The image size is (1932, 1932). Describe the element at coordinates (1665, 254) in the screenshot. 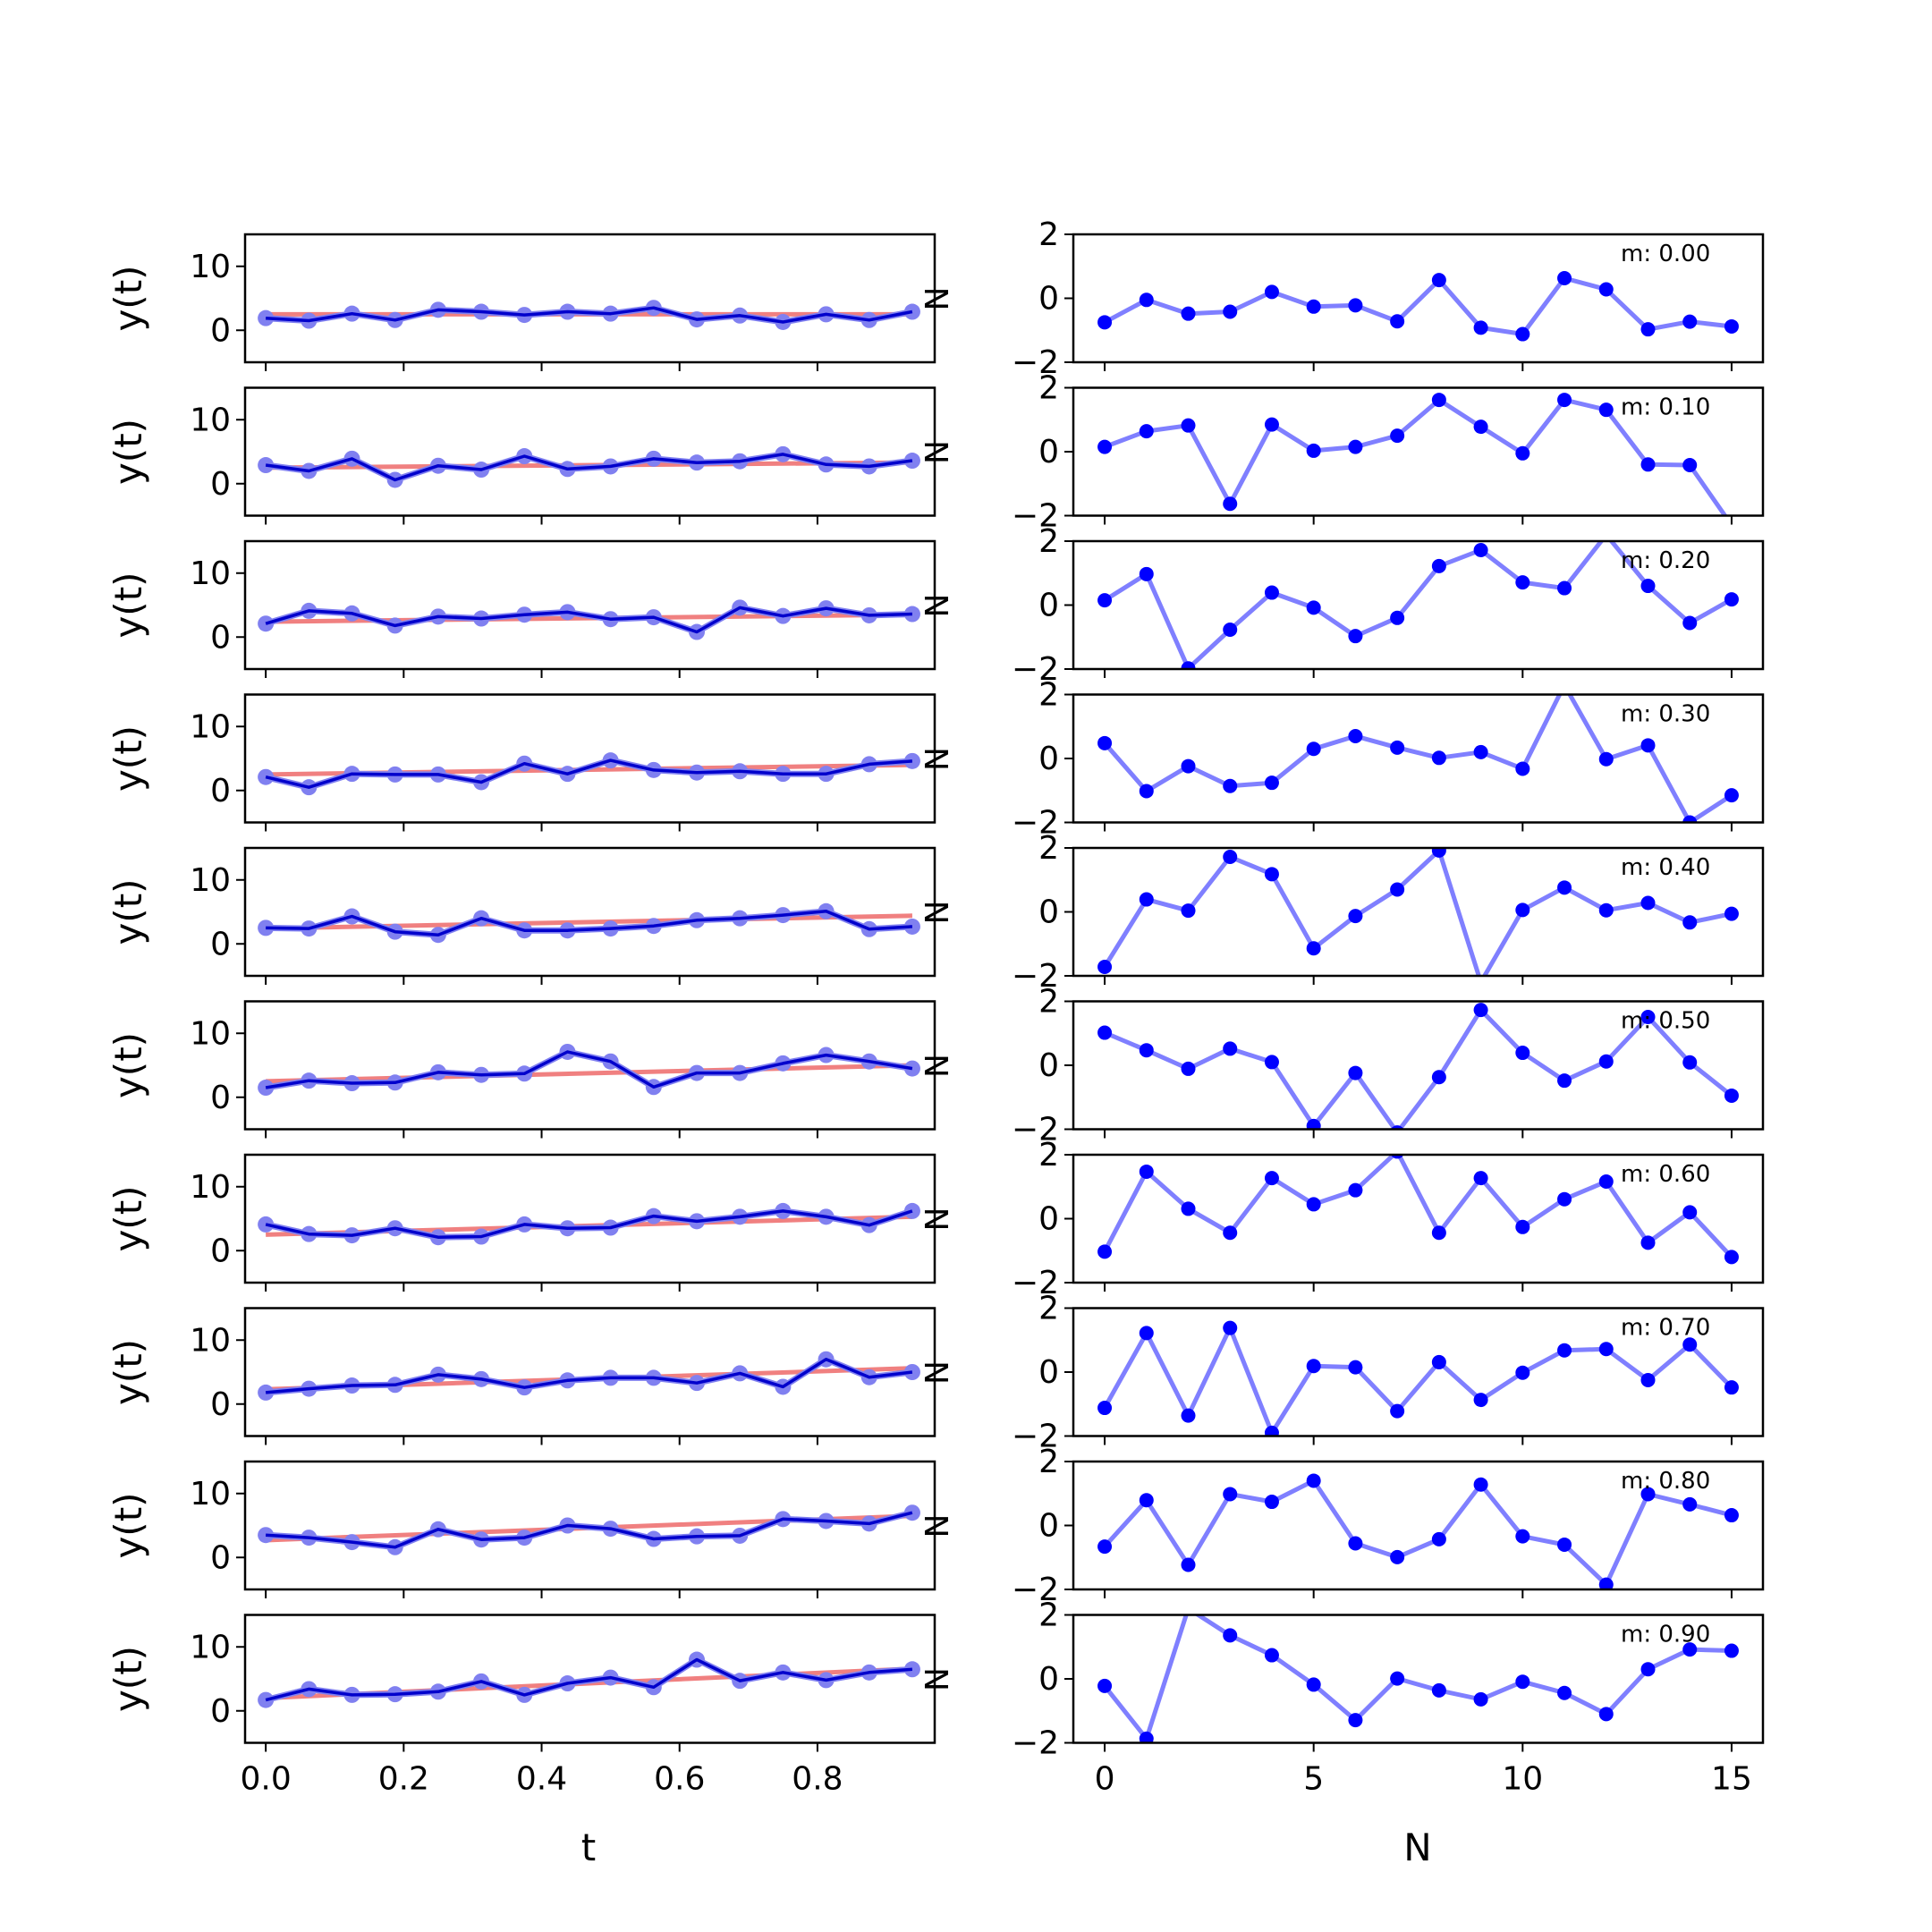

I see `panel-annotation: m: 0.00` at that location.